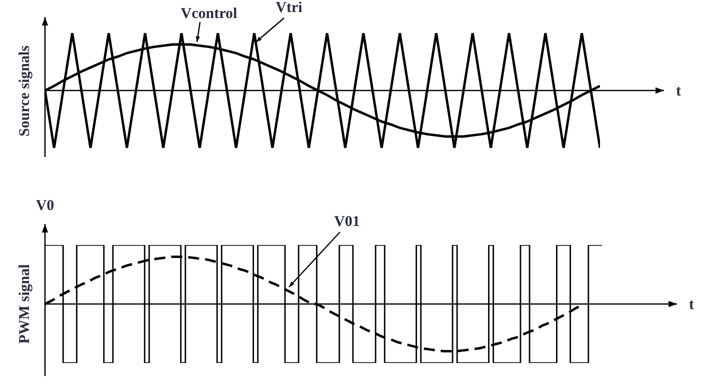 This screenshot has height=384, width=709. I want to click on series-label: Vtri, so click(289, 8).